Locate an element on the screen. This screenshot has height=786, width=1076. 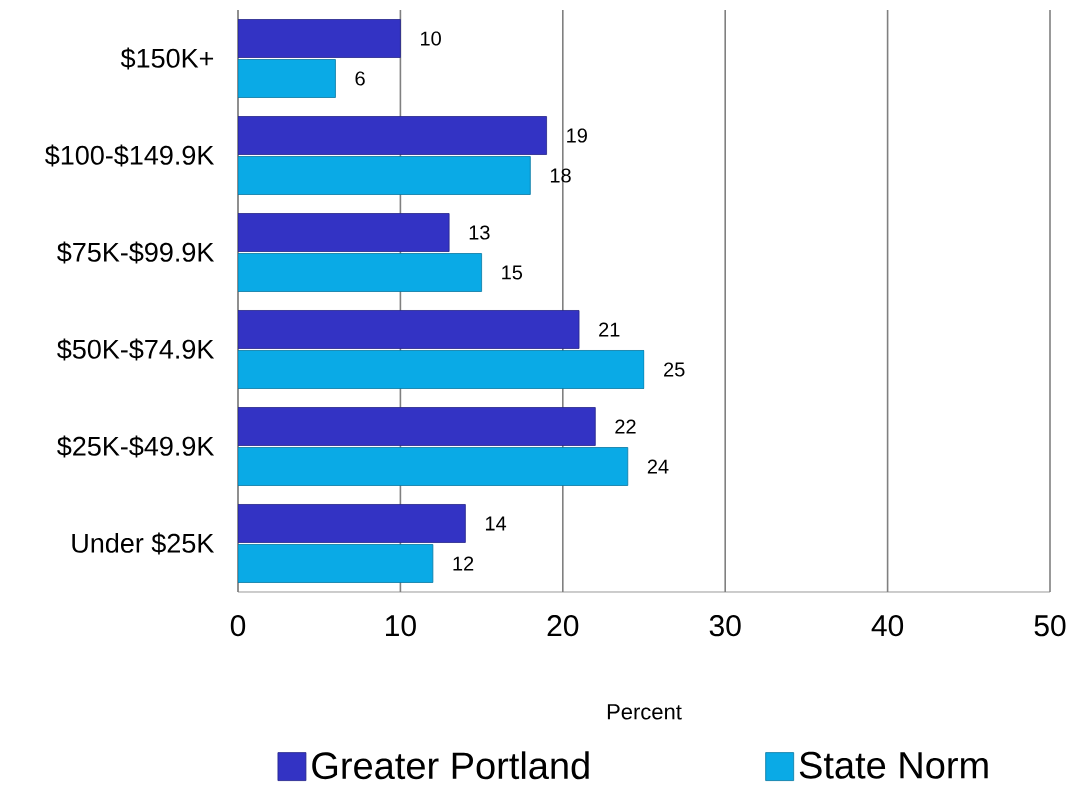
data-label: 15 is located at coordinates (512, 272).